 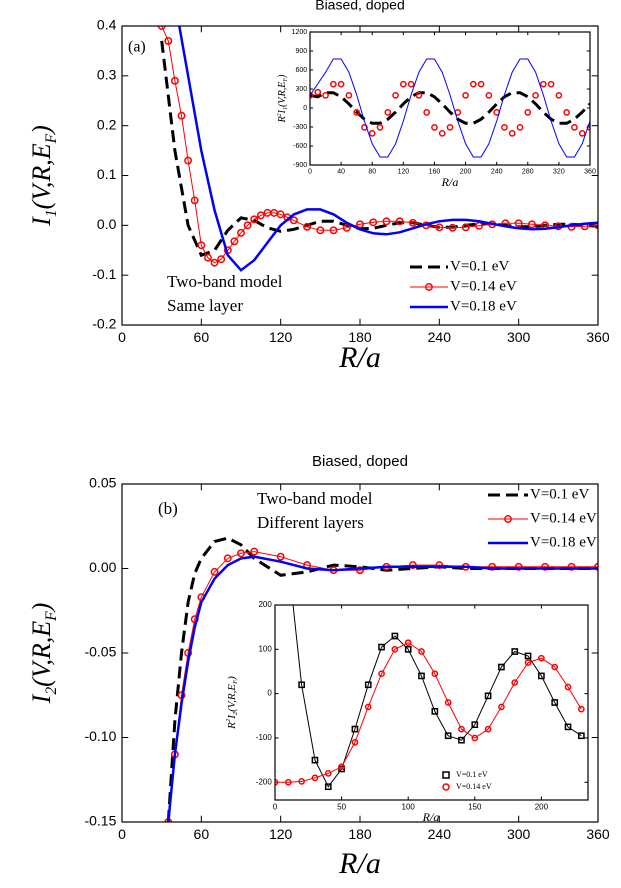 I want to click on x-tick-label: 150, so click(x=475, y=807).